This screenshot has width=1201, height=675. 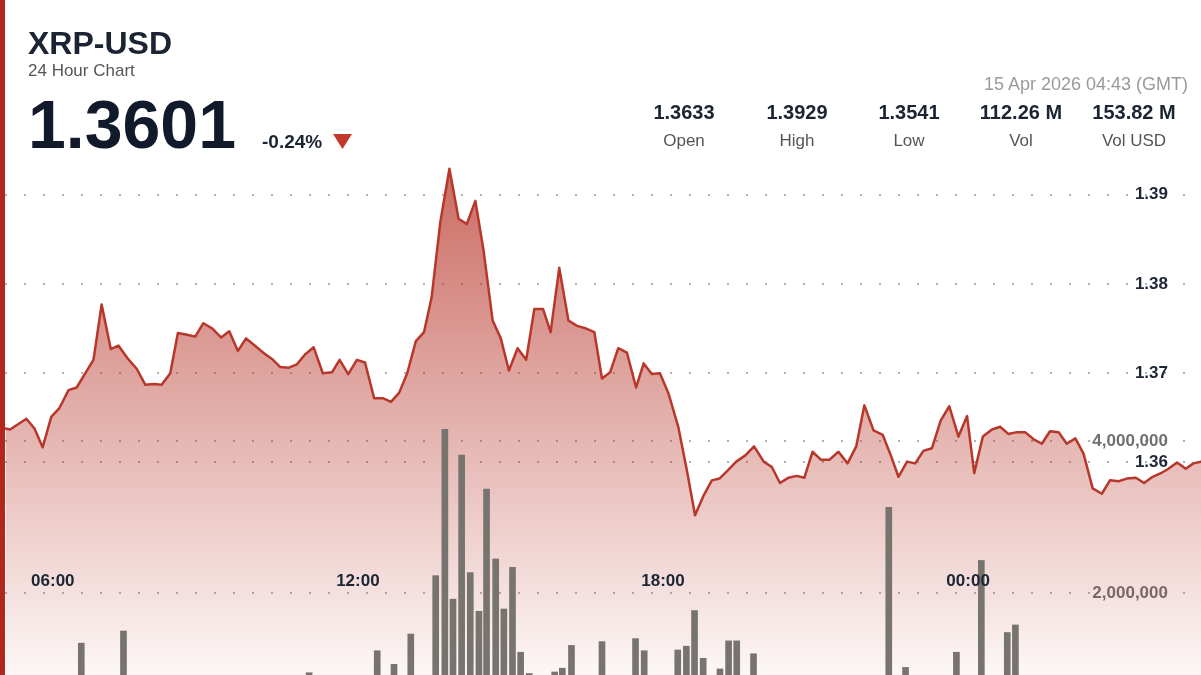 What do you see at coordinates (132, 124) in the screenshot?
I see `annotation: 1.3601` at bounding box center [132, 124].